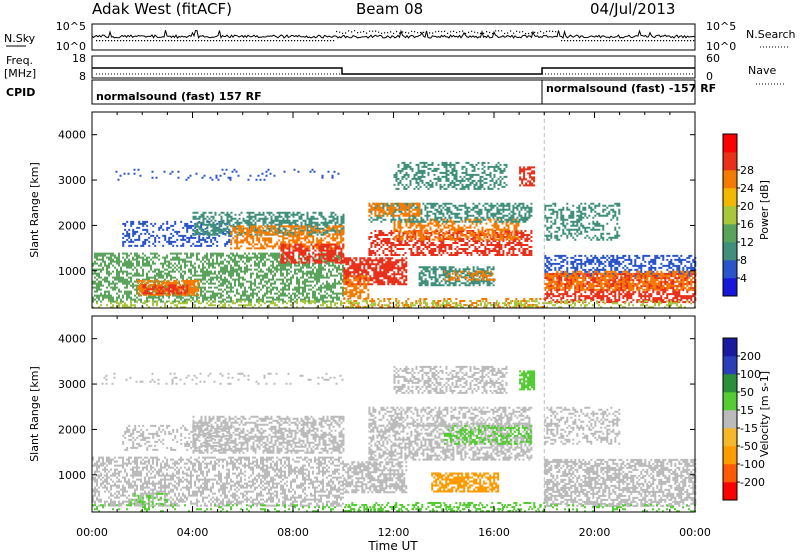  What do you see at coordinates (71, 26) in the screenshot?
I see `noise-left-tick-top: 10^5` at bounding box center [71, 26].